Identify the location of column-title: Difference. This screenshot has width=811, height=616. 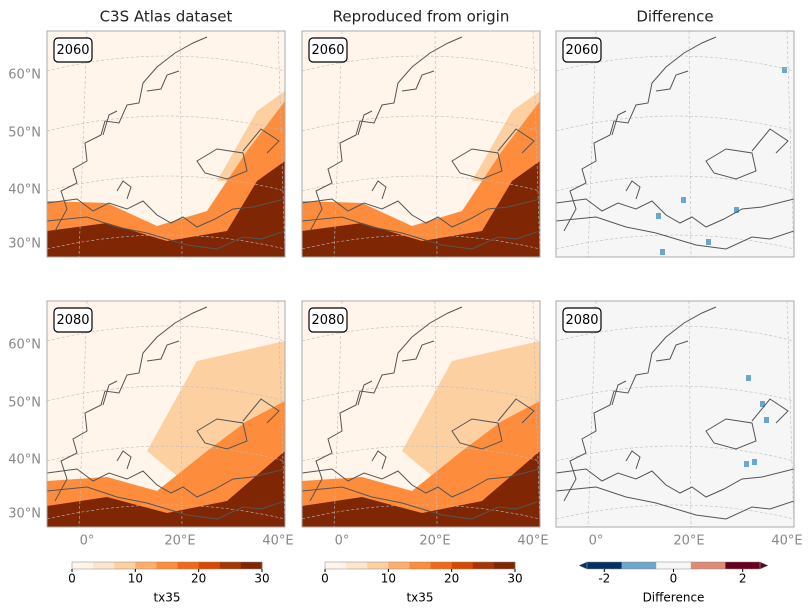
(674, 17).